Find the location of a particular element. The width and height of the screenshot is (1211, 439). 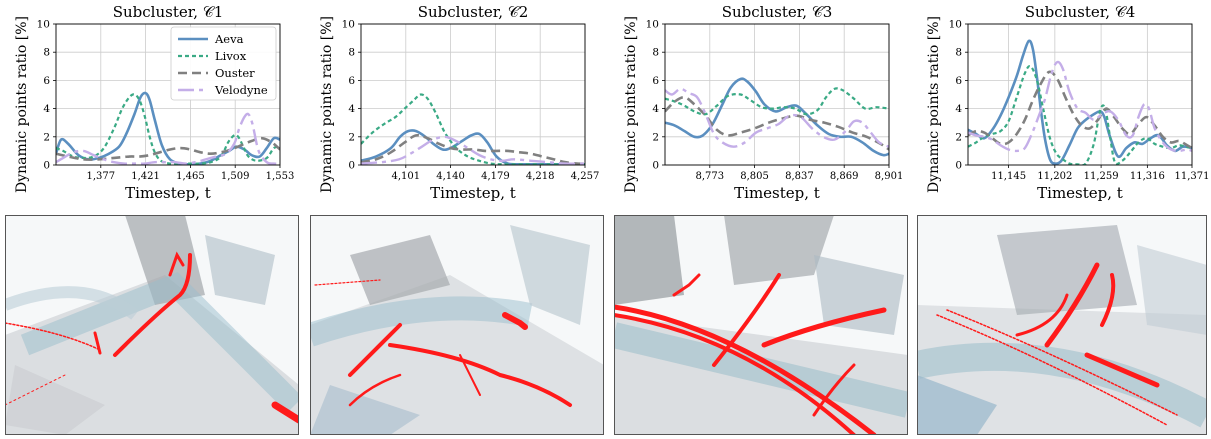

x-tick-label: 11,371 is located at coordinates (1192, 176).